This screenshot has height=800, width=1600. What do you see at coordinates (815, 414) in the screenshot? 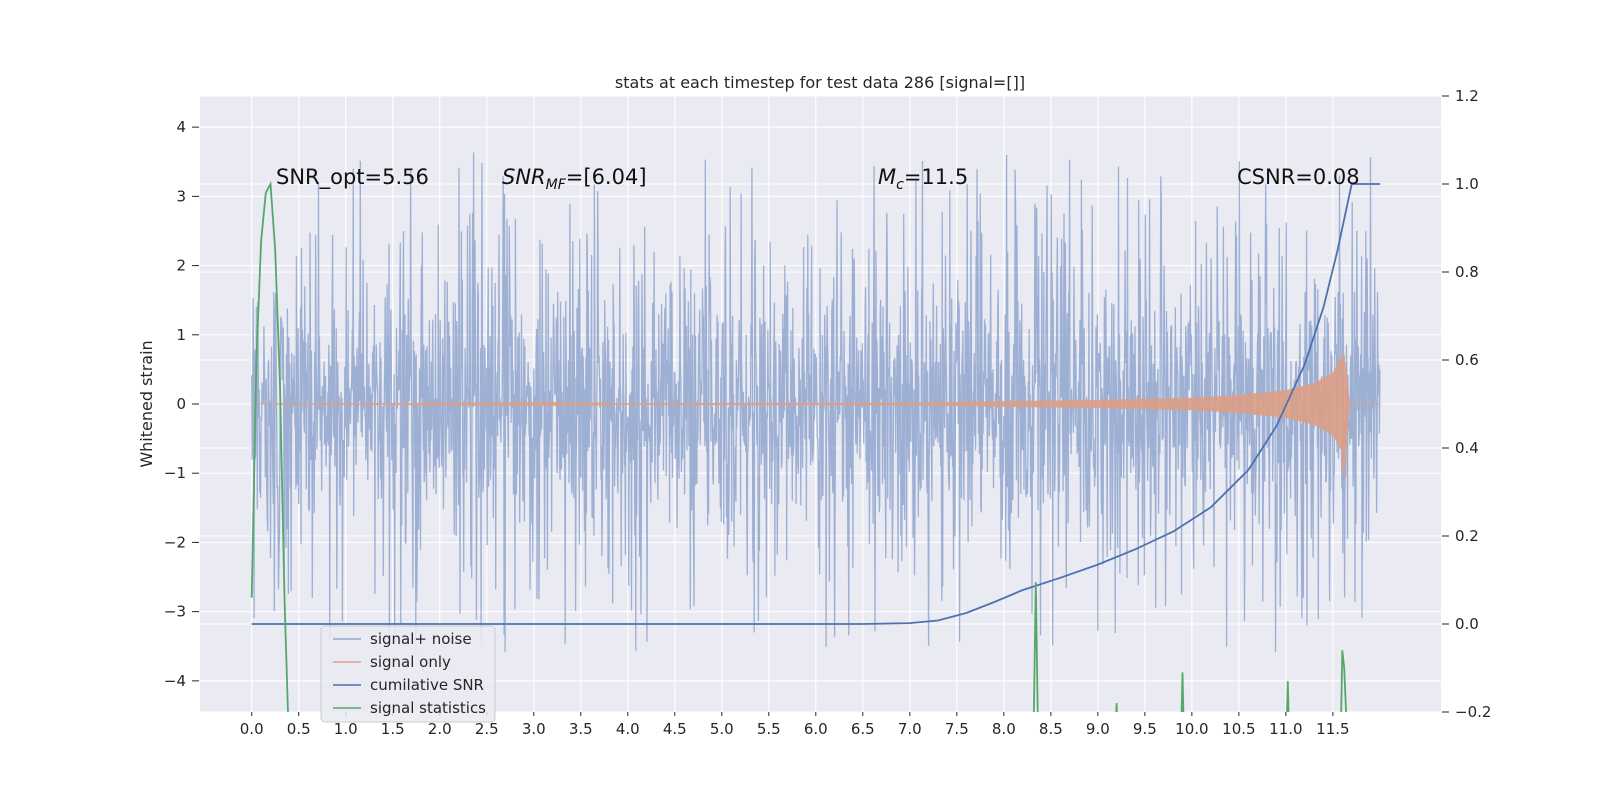
I see `series-signal-only` at bounding box center [815, 414].